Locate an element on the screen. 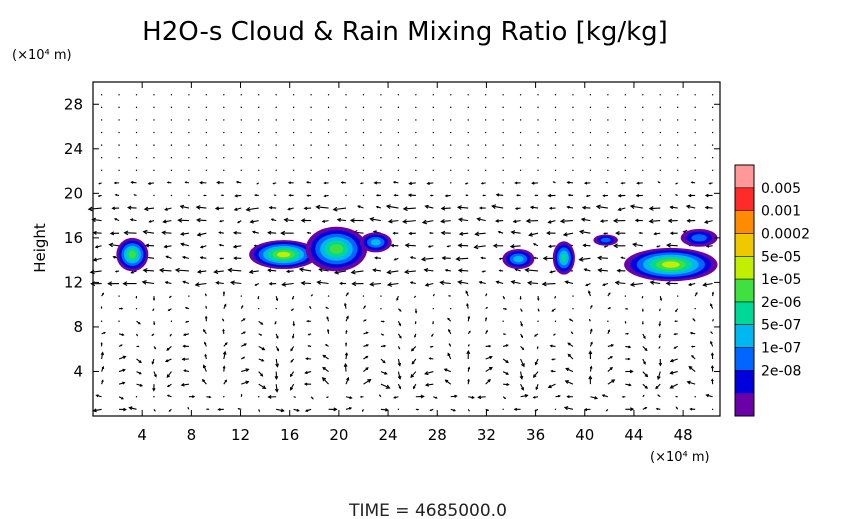 The image size is (854, 519). cloud-cell is located at coordinates (518, 259).